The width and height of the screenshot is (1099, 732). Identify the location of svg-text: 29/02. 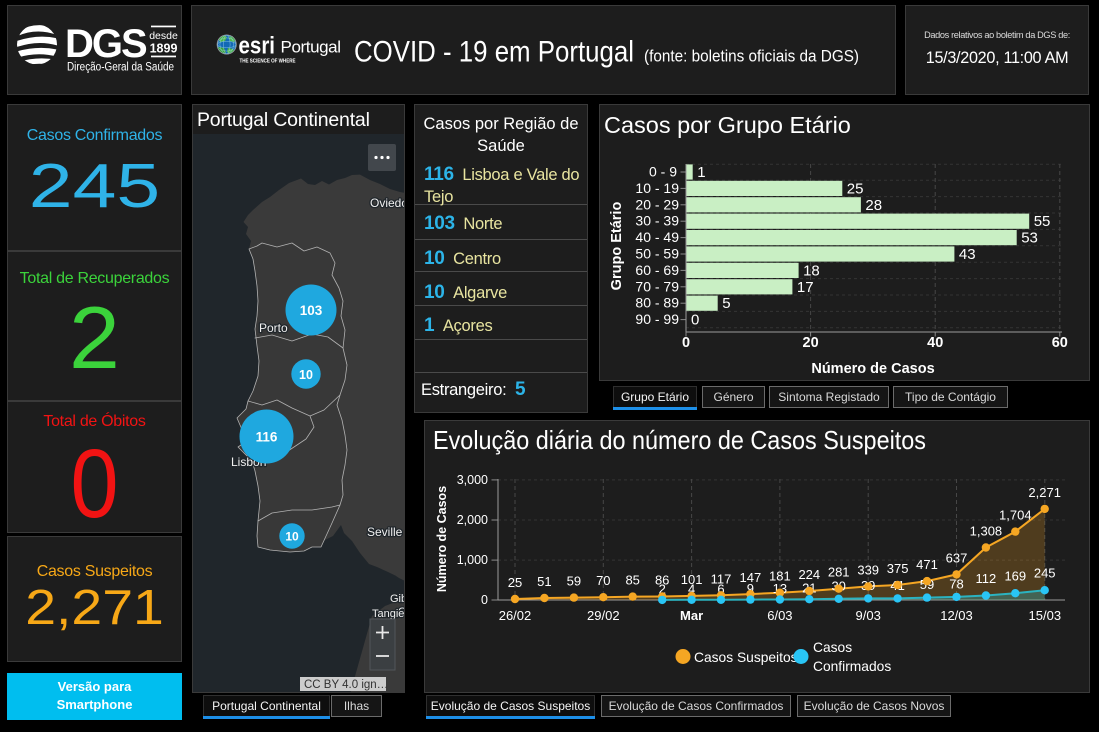
(603, 615).